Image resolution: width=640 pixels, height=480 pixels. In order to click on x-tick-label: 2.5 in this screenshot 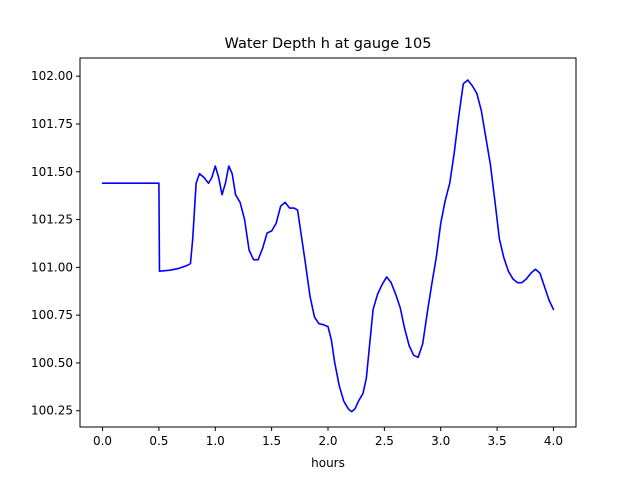, I will do `click(384, 441)`.